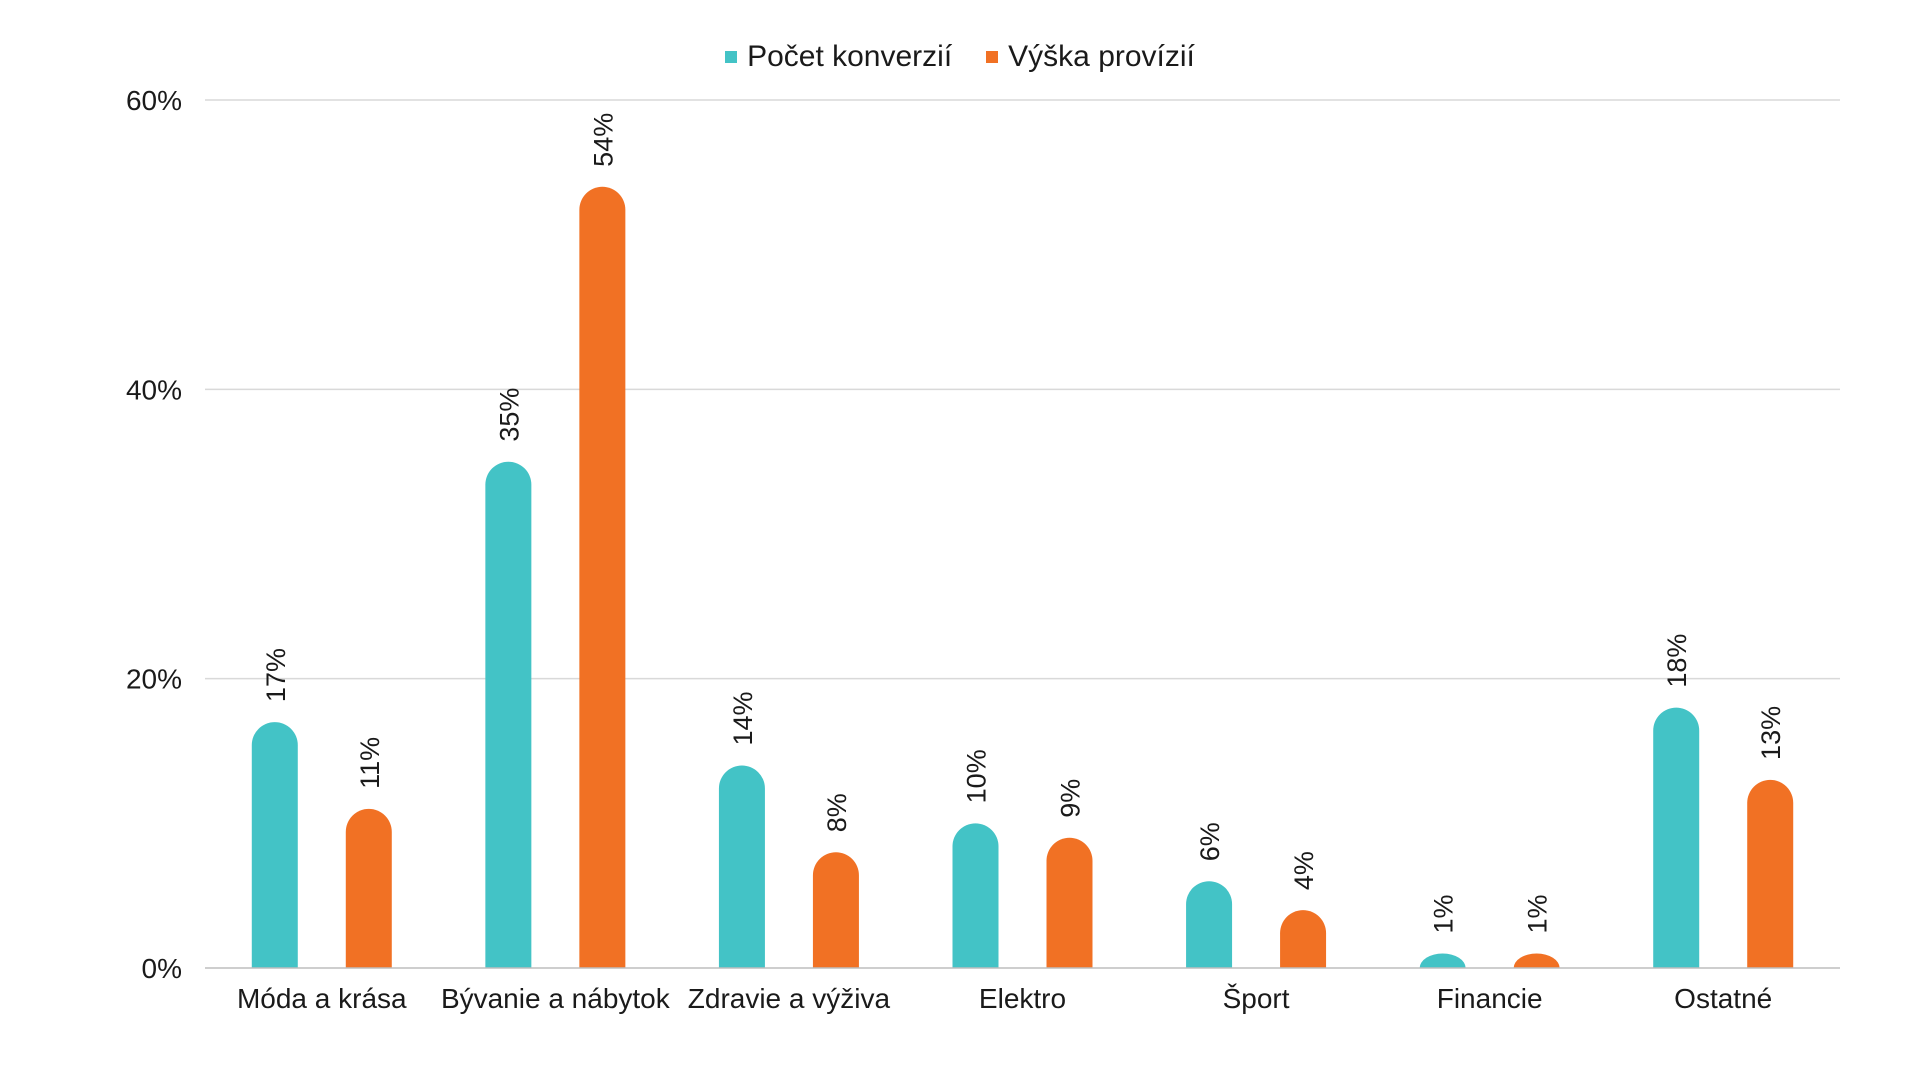  I want to click on legend-label-vyska-provizii: Výška provízií, so click(1101, 56).